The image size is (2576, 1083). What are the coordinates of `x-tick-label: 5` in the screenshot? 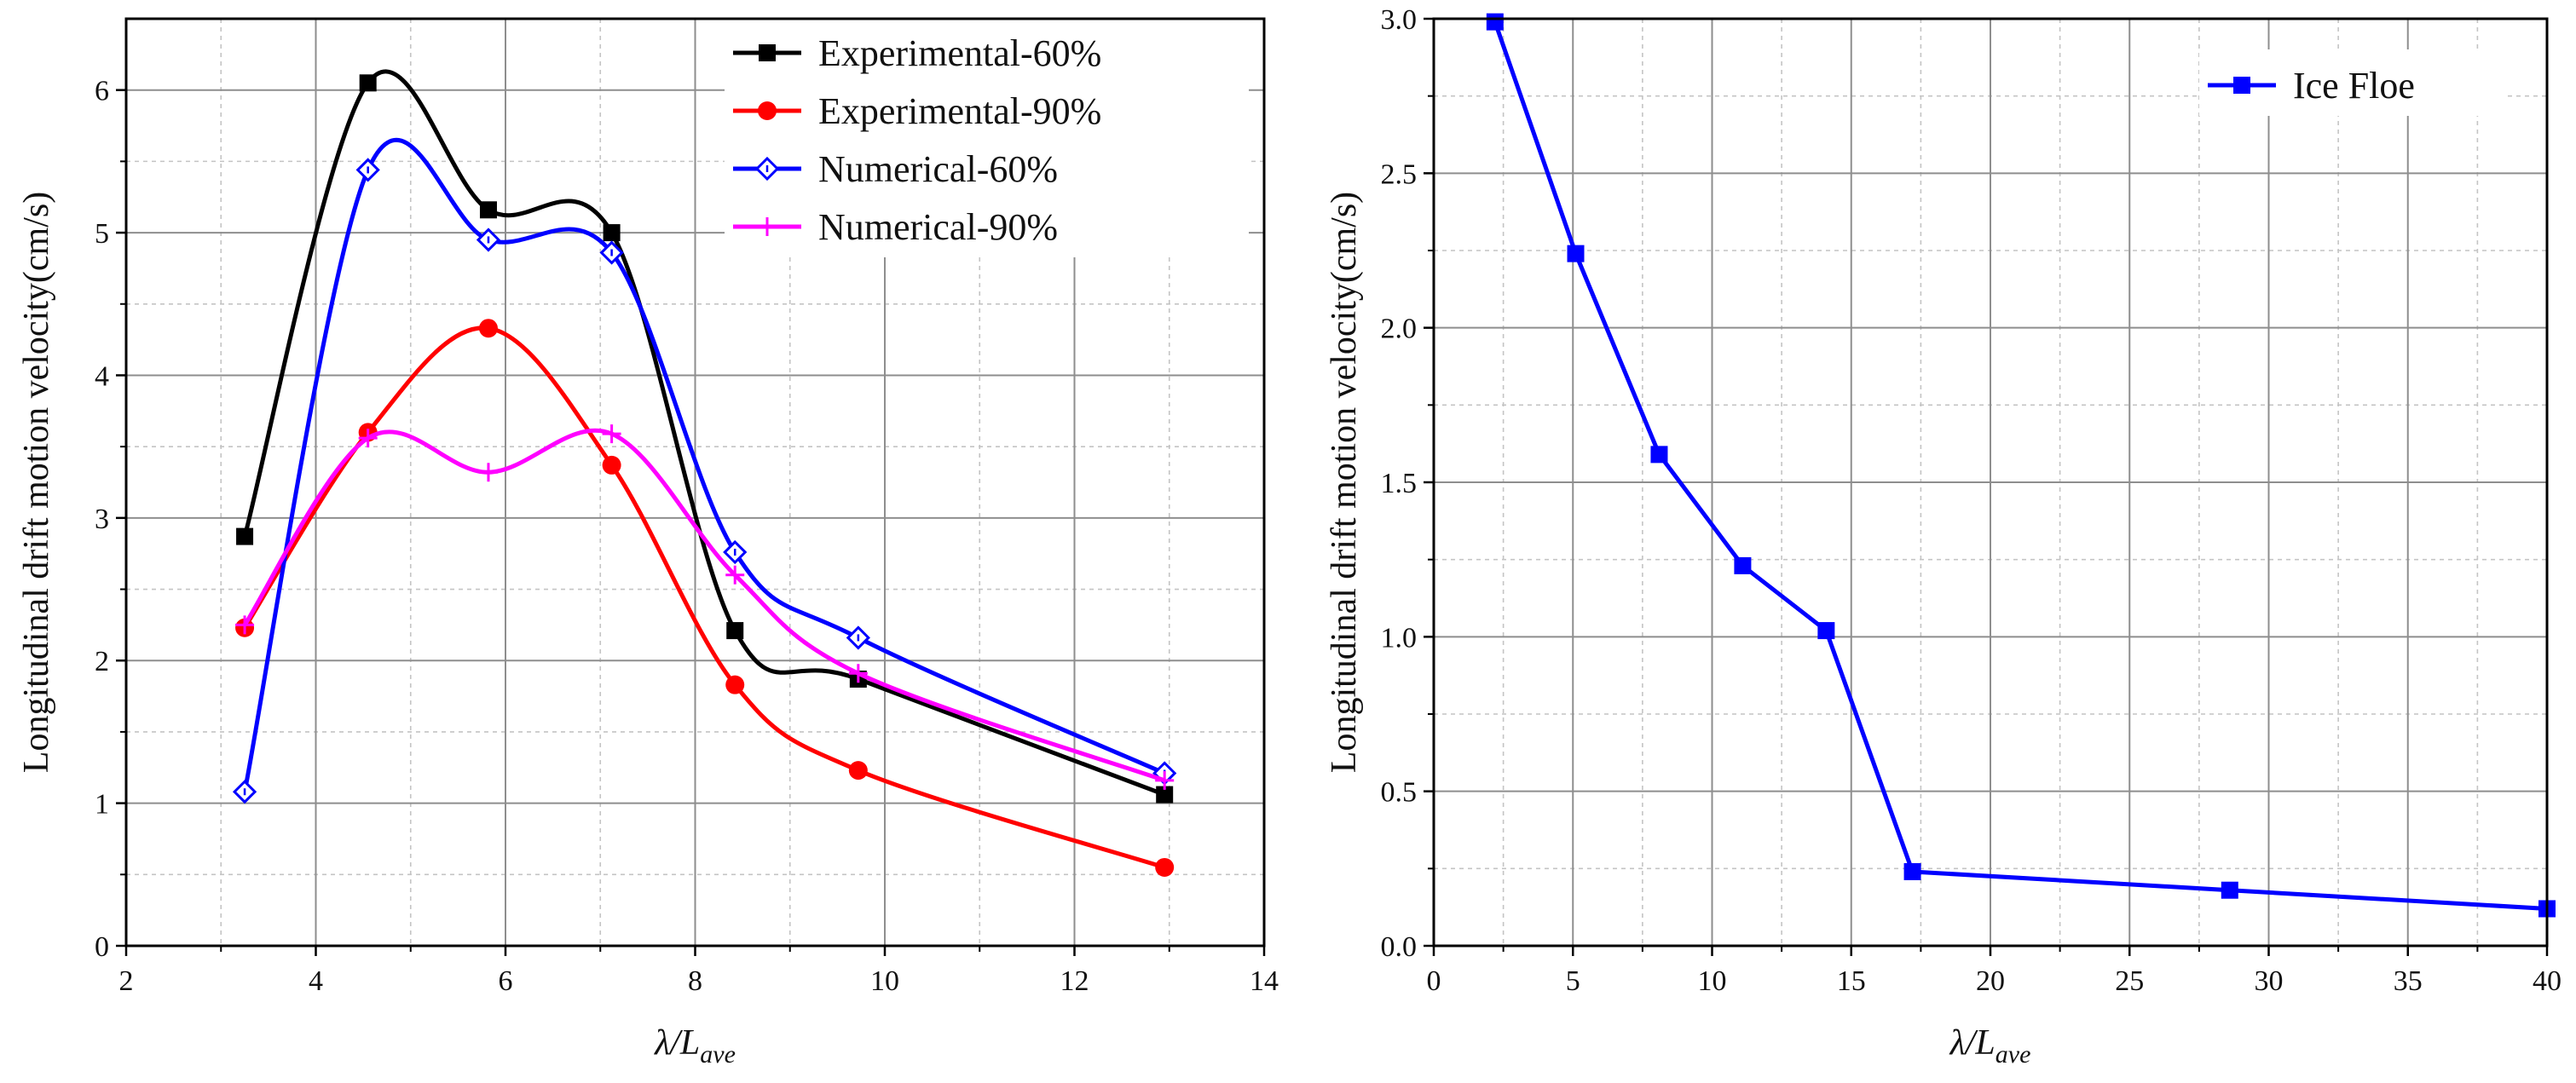 It's located at (1573, 981).